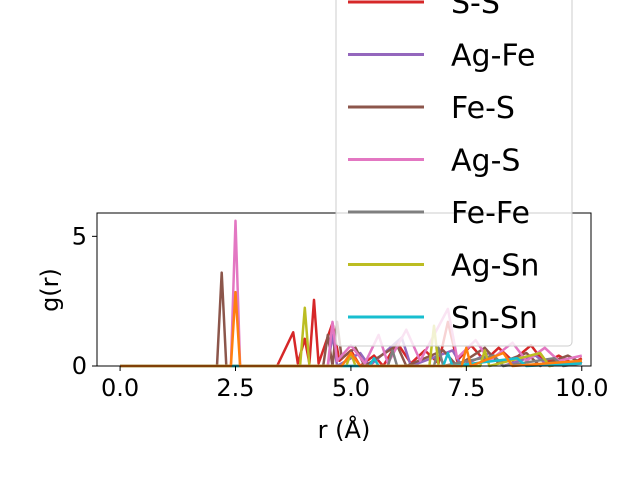  I want to click on x-tick-label: 2.5, so click(235, 388).